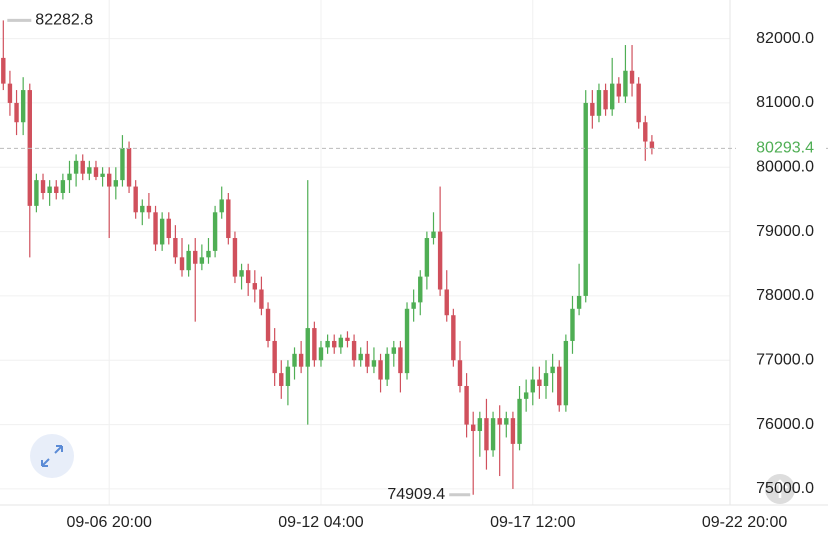  I want to click on last-price-bg, so click(780, 148).